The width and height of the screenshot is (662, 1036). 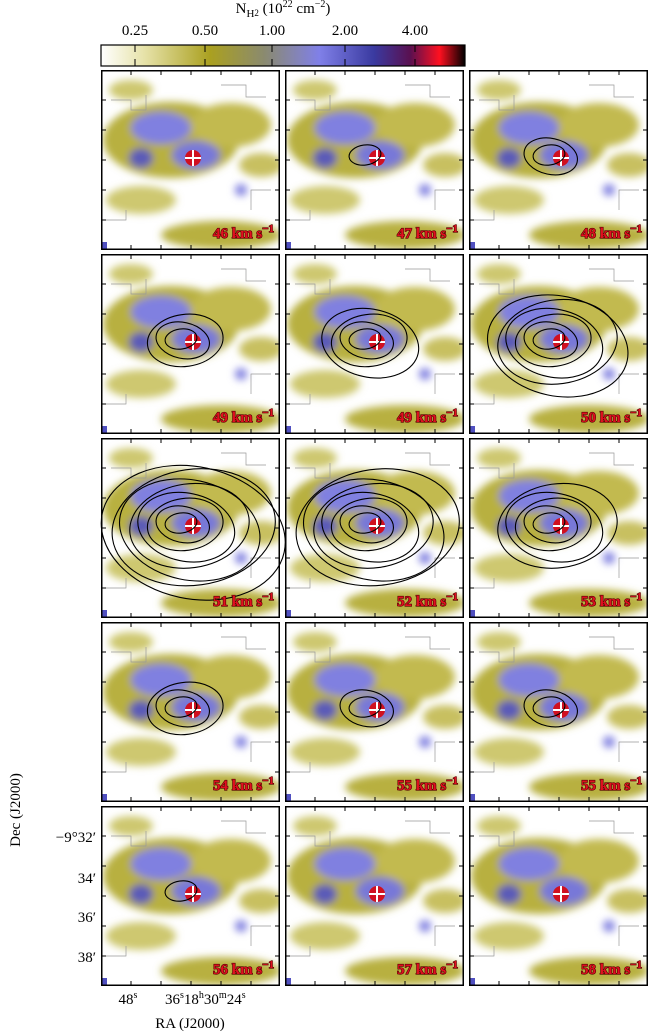 What do you see at coordinates (237, 234) in the screenshot?
I see `text-part: 46 km s` at bounding box center [237, 234].